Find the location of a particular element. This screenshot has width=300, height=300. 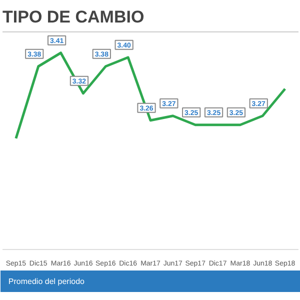

chart-title: TIPO DE CAMBIO is located at coordinates (73, 17).